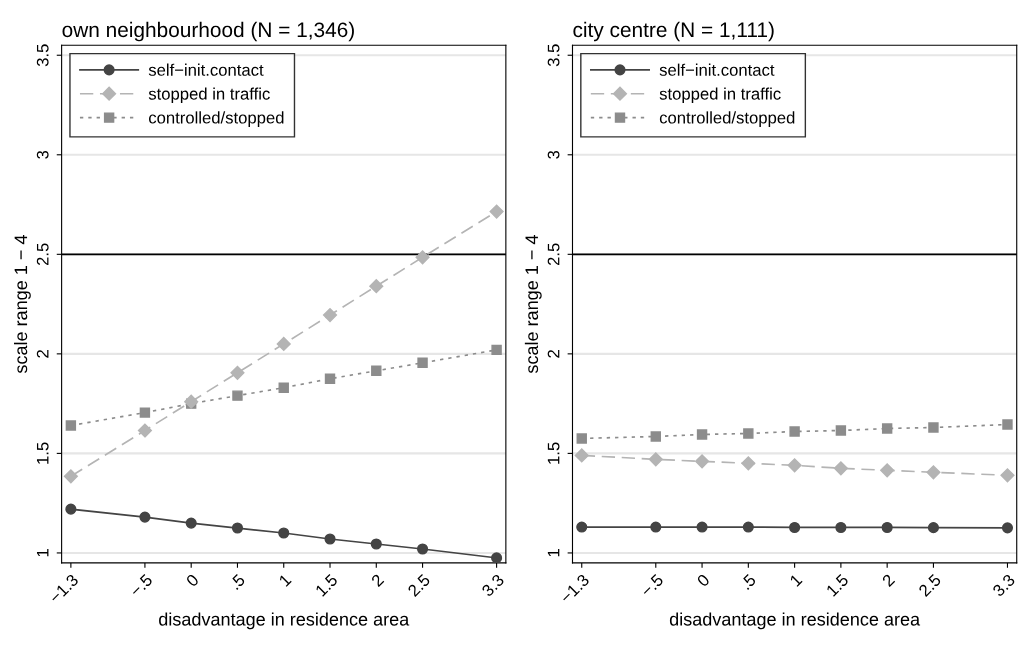 This screenshot has height=647, width=1027. Describe the element at coordinates (208, 31) in the screenshot. I see `chart-title: own neighbourhood (N = 1,346)` at that location.